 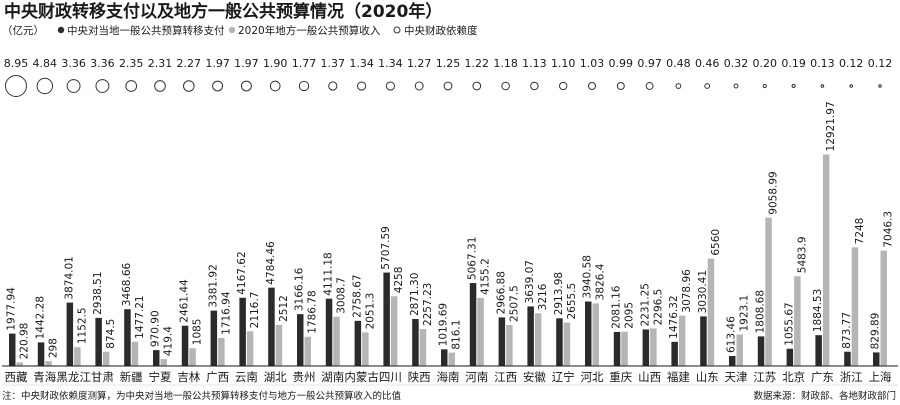 What do you see at coordinates (23, 30) in the screenshot?
I see `unit-label: （亿元）` at bounding box center [23, 30].